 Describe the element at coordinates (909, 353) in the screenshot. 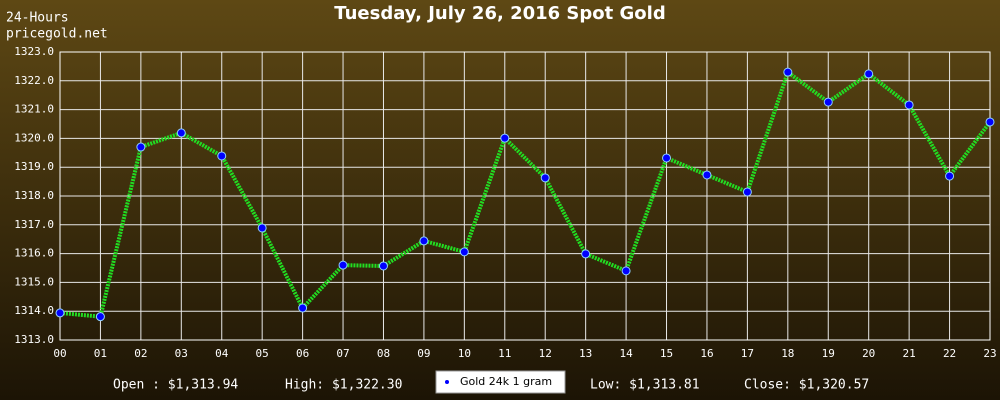

I see `x-tick-label: 21` at that location.